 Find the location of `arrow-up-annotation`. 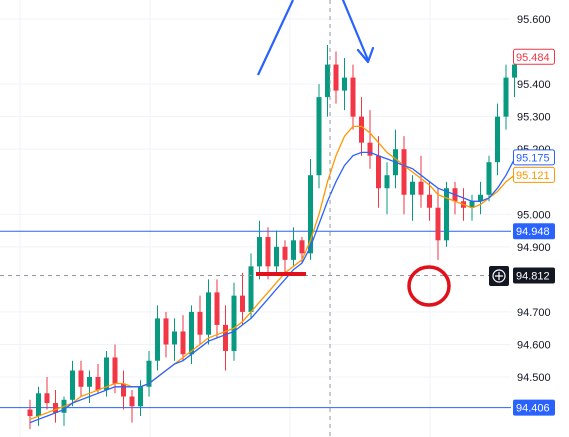

arrow-up-annotation is located at coordinates (275, 38).